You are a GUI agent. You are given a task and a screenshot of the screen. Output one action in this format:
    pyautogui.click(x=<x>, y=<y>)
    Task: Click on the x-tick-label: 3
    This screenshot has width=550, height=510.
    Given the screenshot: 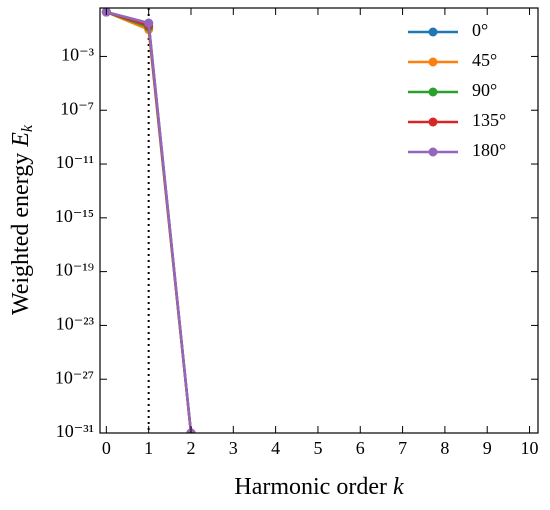 What is the action you would take?
    pyautogui.click(x=233, y=448)
    